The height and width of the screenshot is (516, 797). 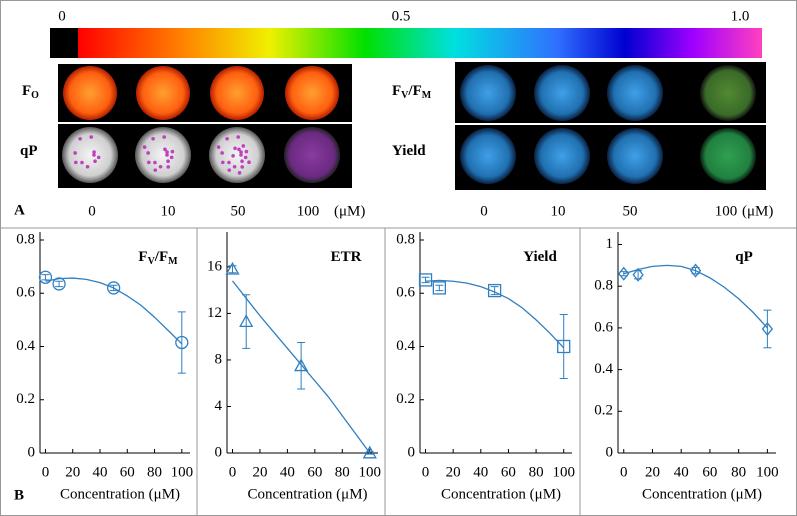 I want to click on y-tick-label: 8, so click(x=219, y=359).